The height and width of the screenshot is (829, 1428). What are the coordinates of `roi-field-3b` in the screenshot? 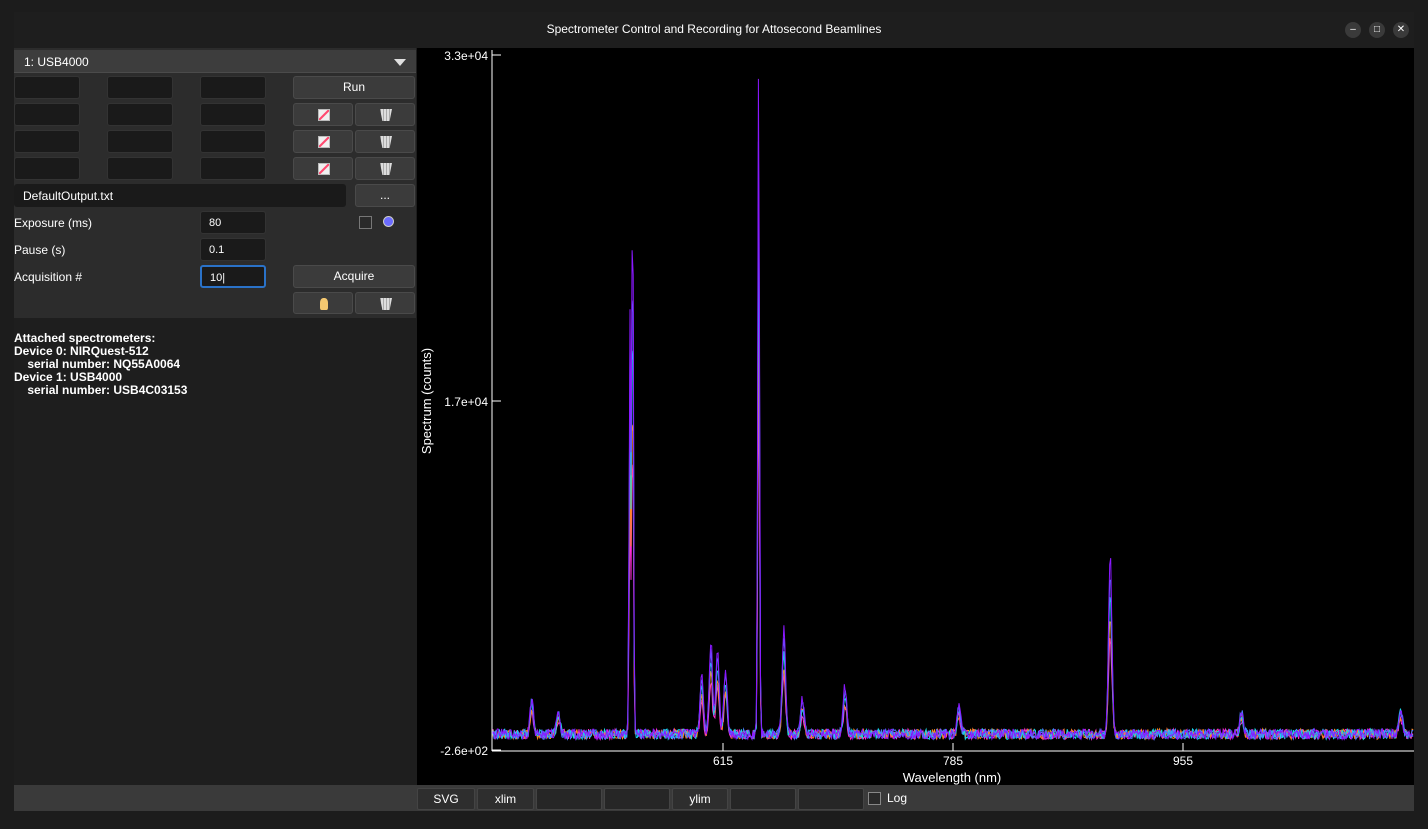 It's located at (140, 141).